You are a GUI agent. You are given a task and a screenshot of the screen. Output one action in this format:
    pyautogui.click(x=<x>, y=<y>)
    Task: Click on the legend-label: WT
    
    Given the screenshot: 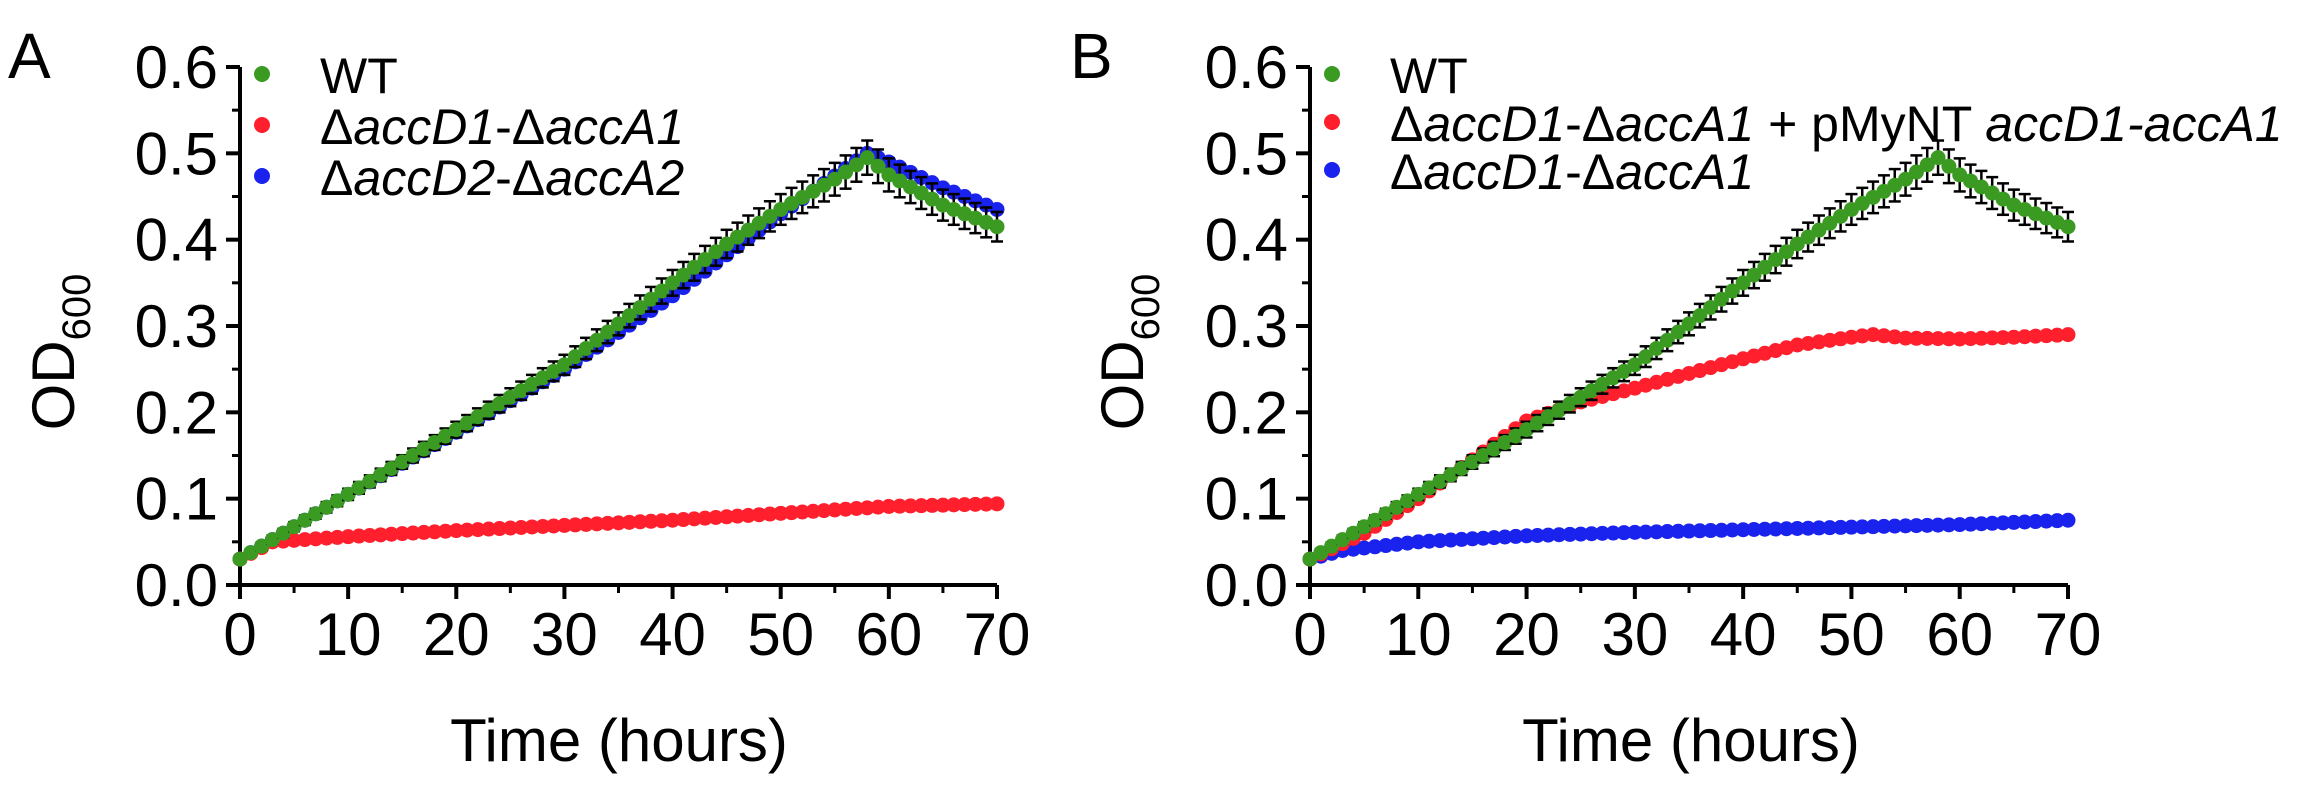 What is the action you would take?
    pyautogui.click(x=359, y=76)
    